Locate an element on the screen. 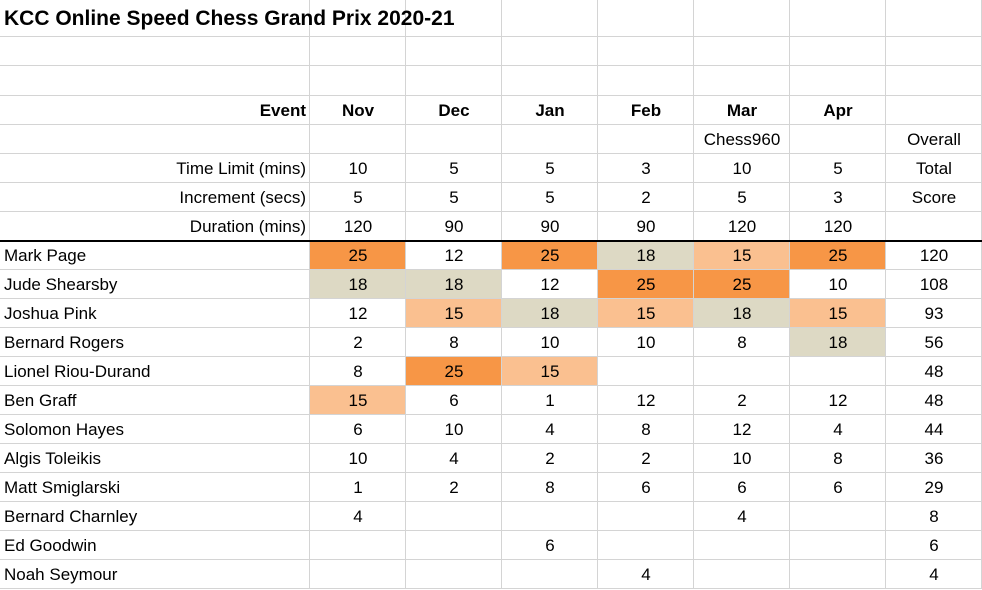 This screenshot has width=982, height=590. score: 2 is located at coordinates (646, 458).